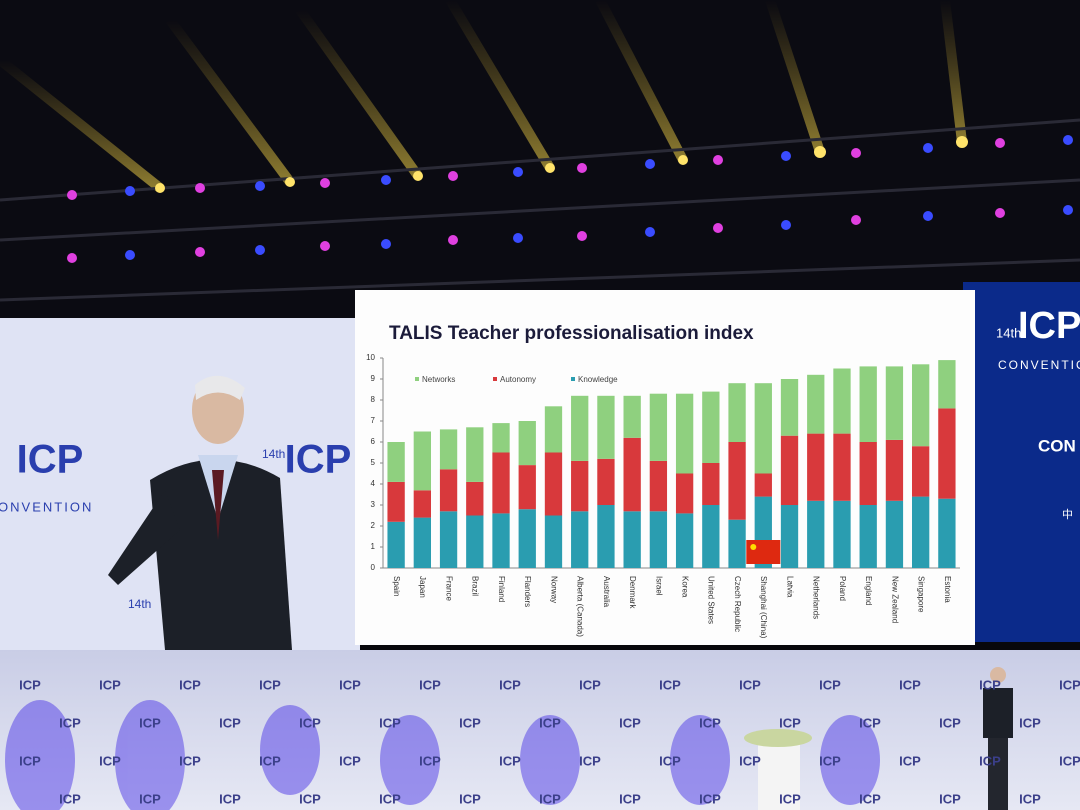 The height and width of the screenshot is (810, 1080). Describe the element at coordinates (753, 547) in the screenshot. I see `flag-star` at that location.